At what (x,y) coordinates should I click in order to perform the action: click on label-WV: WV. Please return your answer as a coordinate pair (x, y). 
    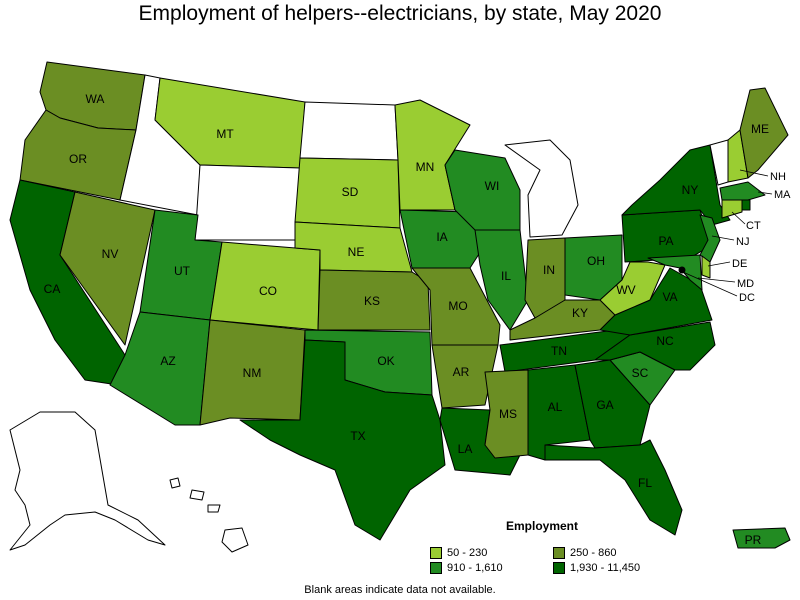
    Looking at the image, I should click on (625, 290).